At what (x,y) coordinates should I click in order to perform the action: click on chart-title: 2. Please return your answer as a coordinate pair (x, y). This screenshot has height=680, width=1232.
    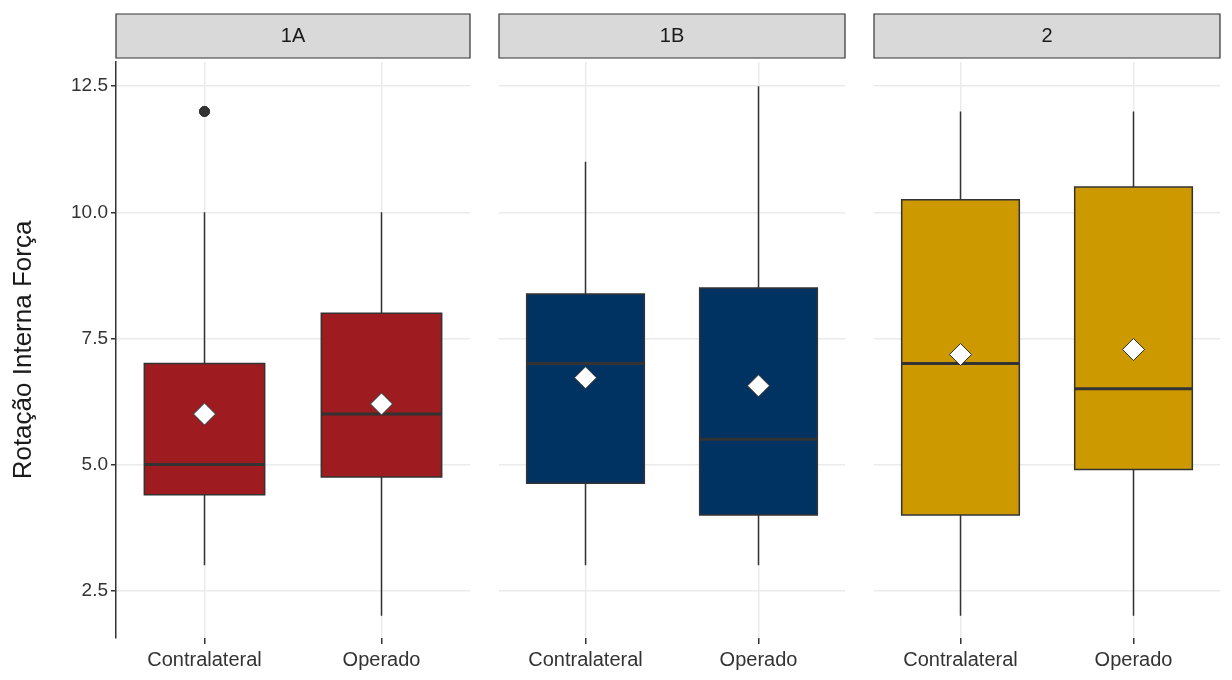
    Looking at the image, I should click on (1047, 34).